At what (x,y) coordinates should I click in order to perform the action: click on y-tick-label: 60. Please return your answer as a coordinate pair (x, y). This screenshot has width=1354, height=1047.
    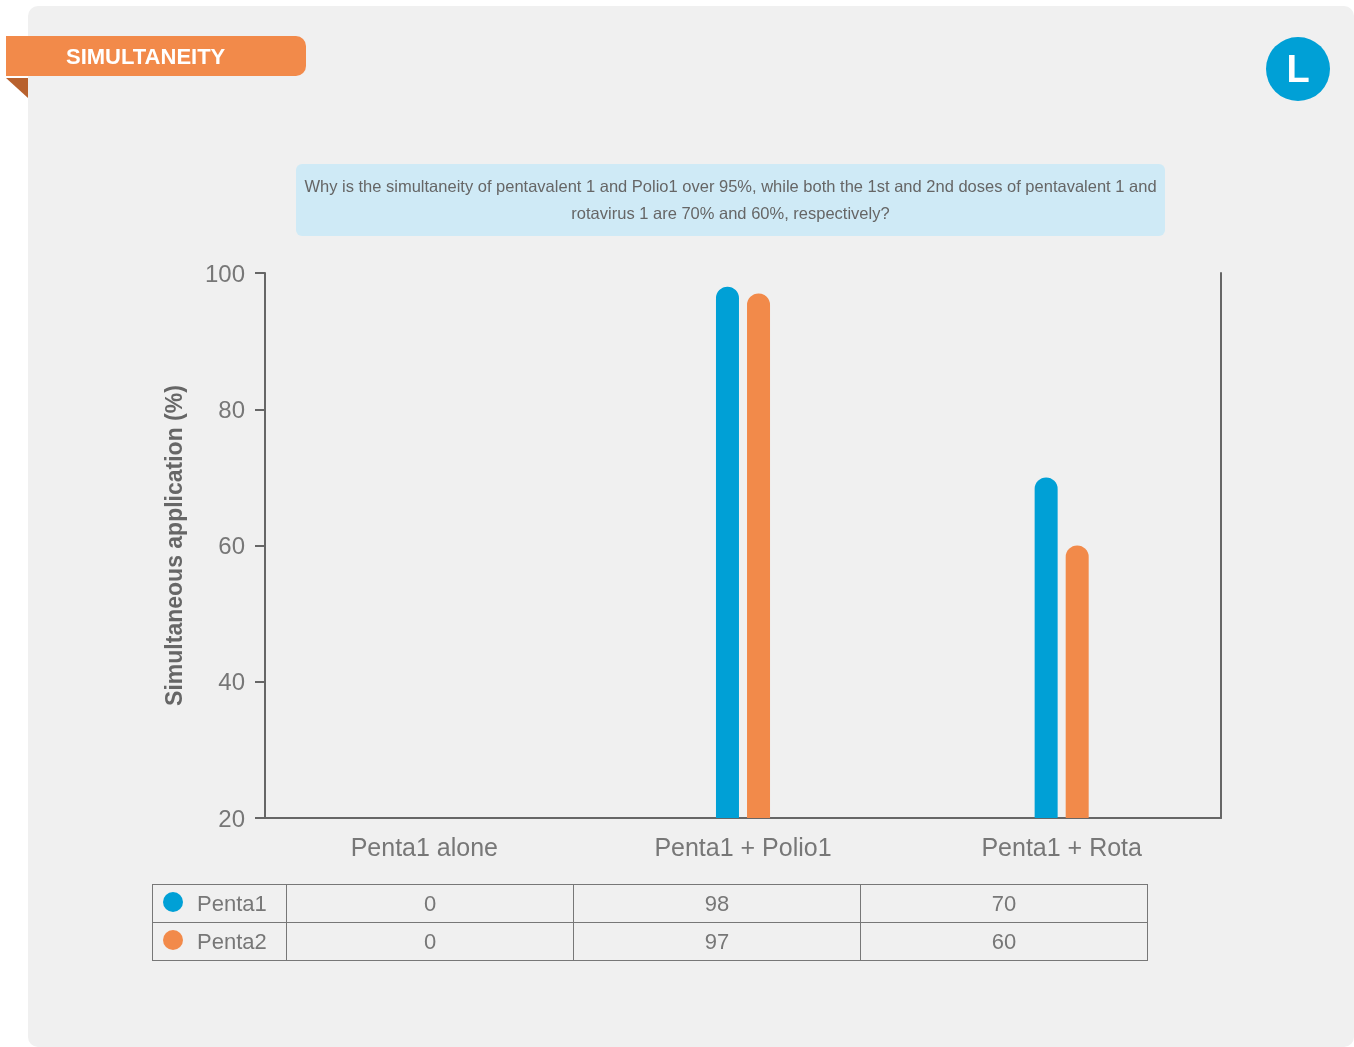
    Looking at the image, I should click on (231, 545).